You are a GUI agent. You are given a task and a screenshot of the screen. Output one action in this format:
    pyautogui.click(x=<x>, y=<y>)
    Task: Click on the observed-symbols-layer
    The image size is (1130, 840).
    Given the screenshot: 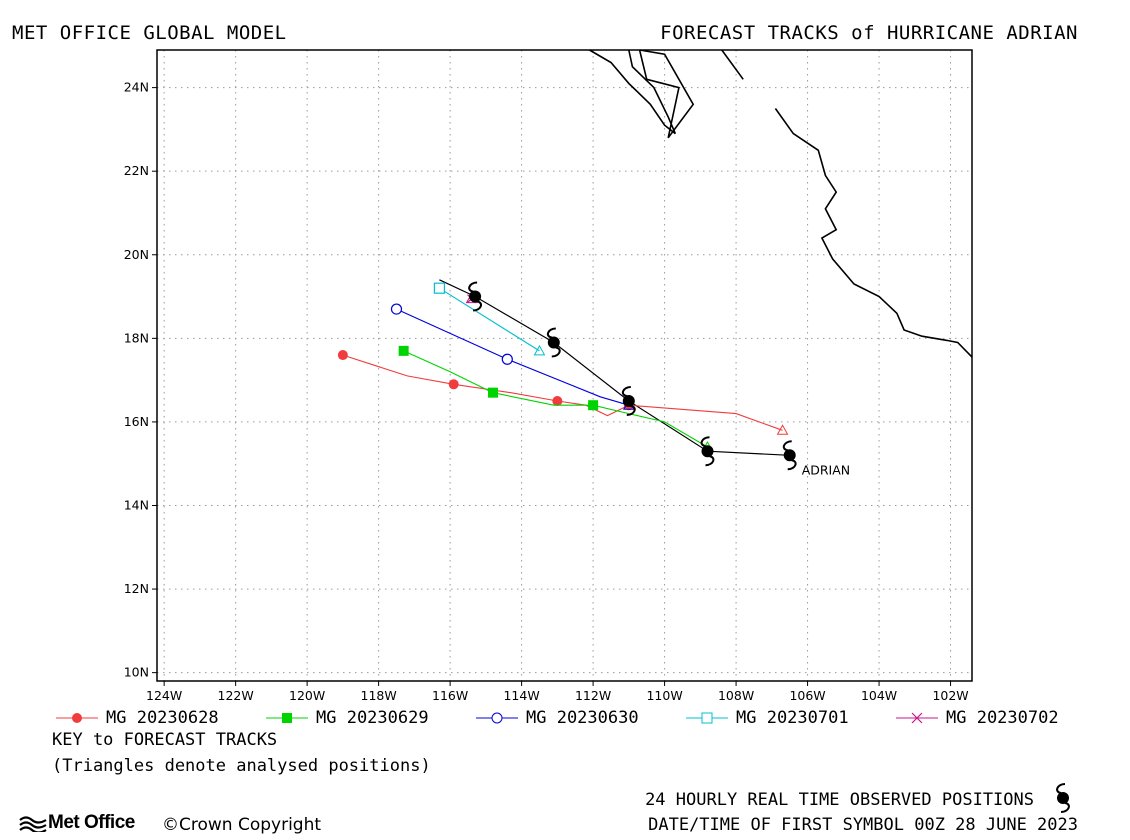 What is the action you would take?
    pyautogui.click(x=632, y=376)
    